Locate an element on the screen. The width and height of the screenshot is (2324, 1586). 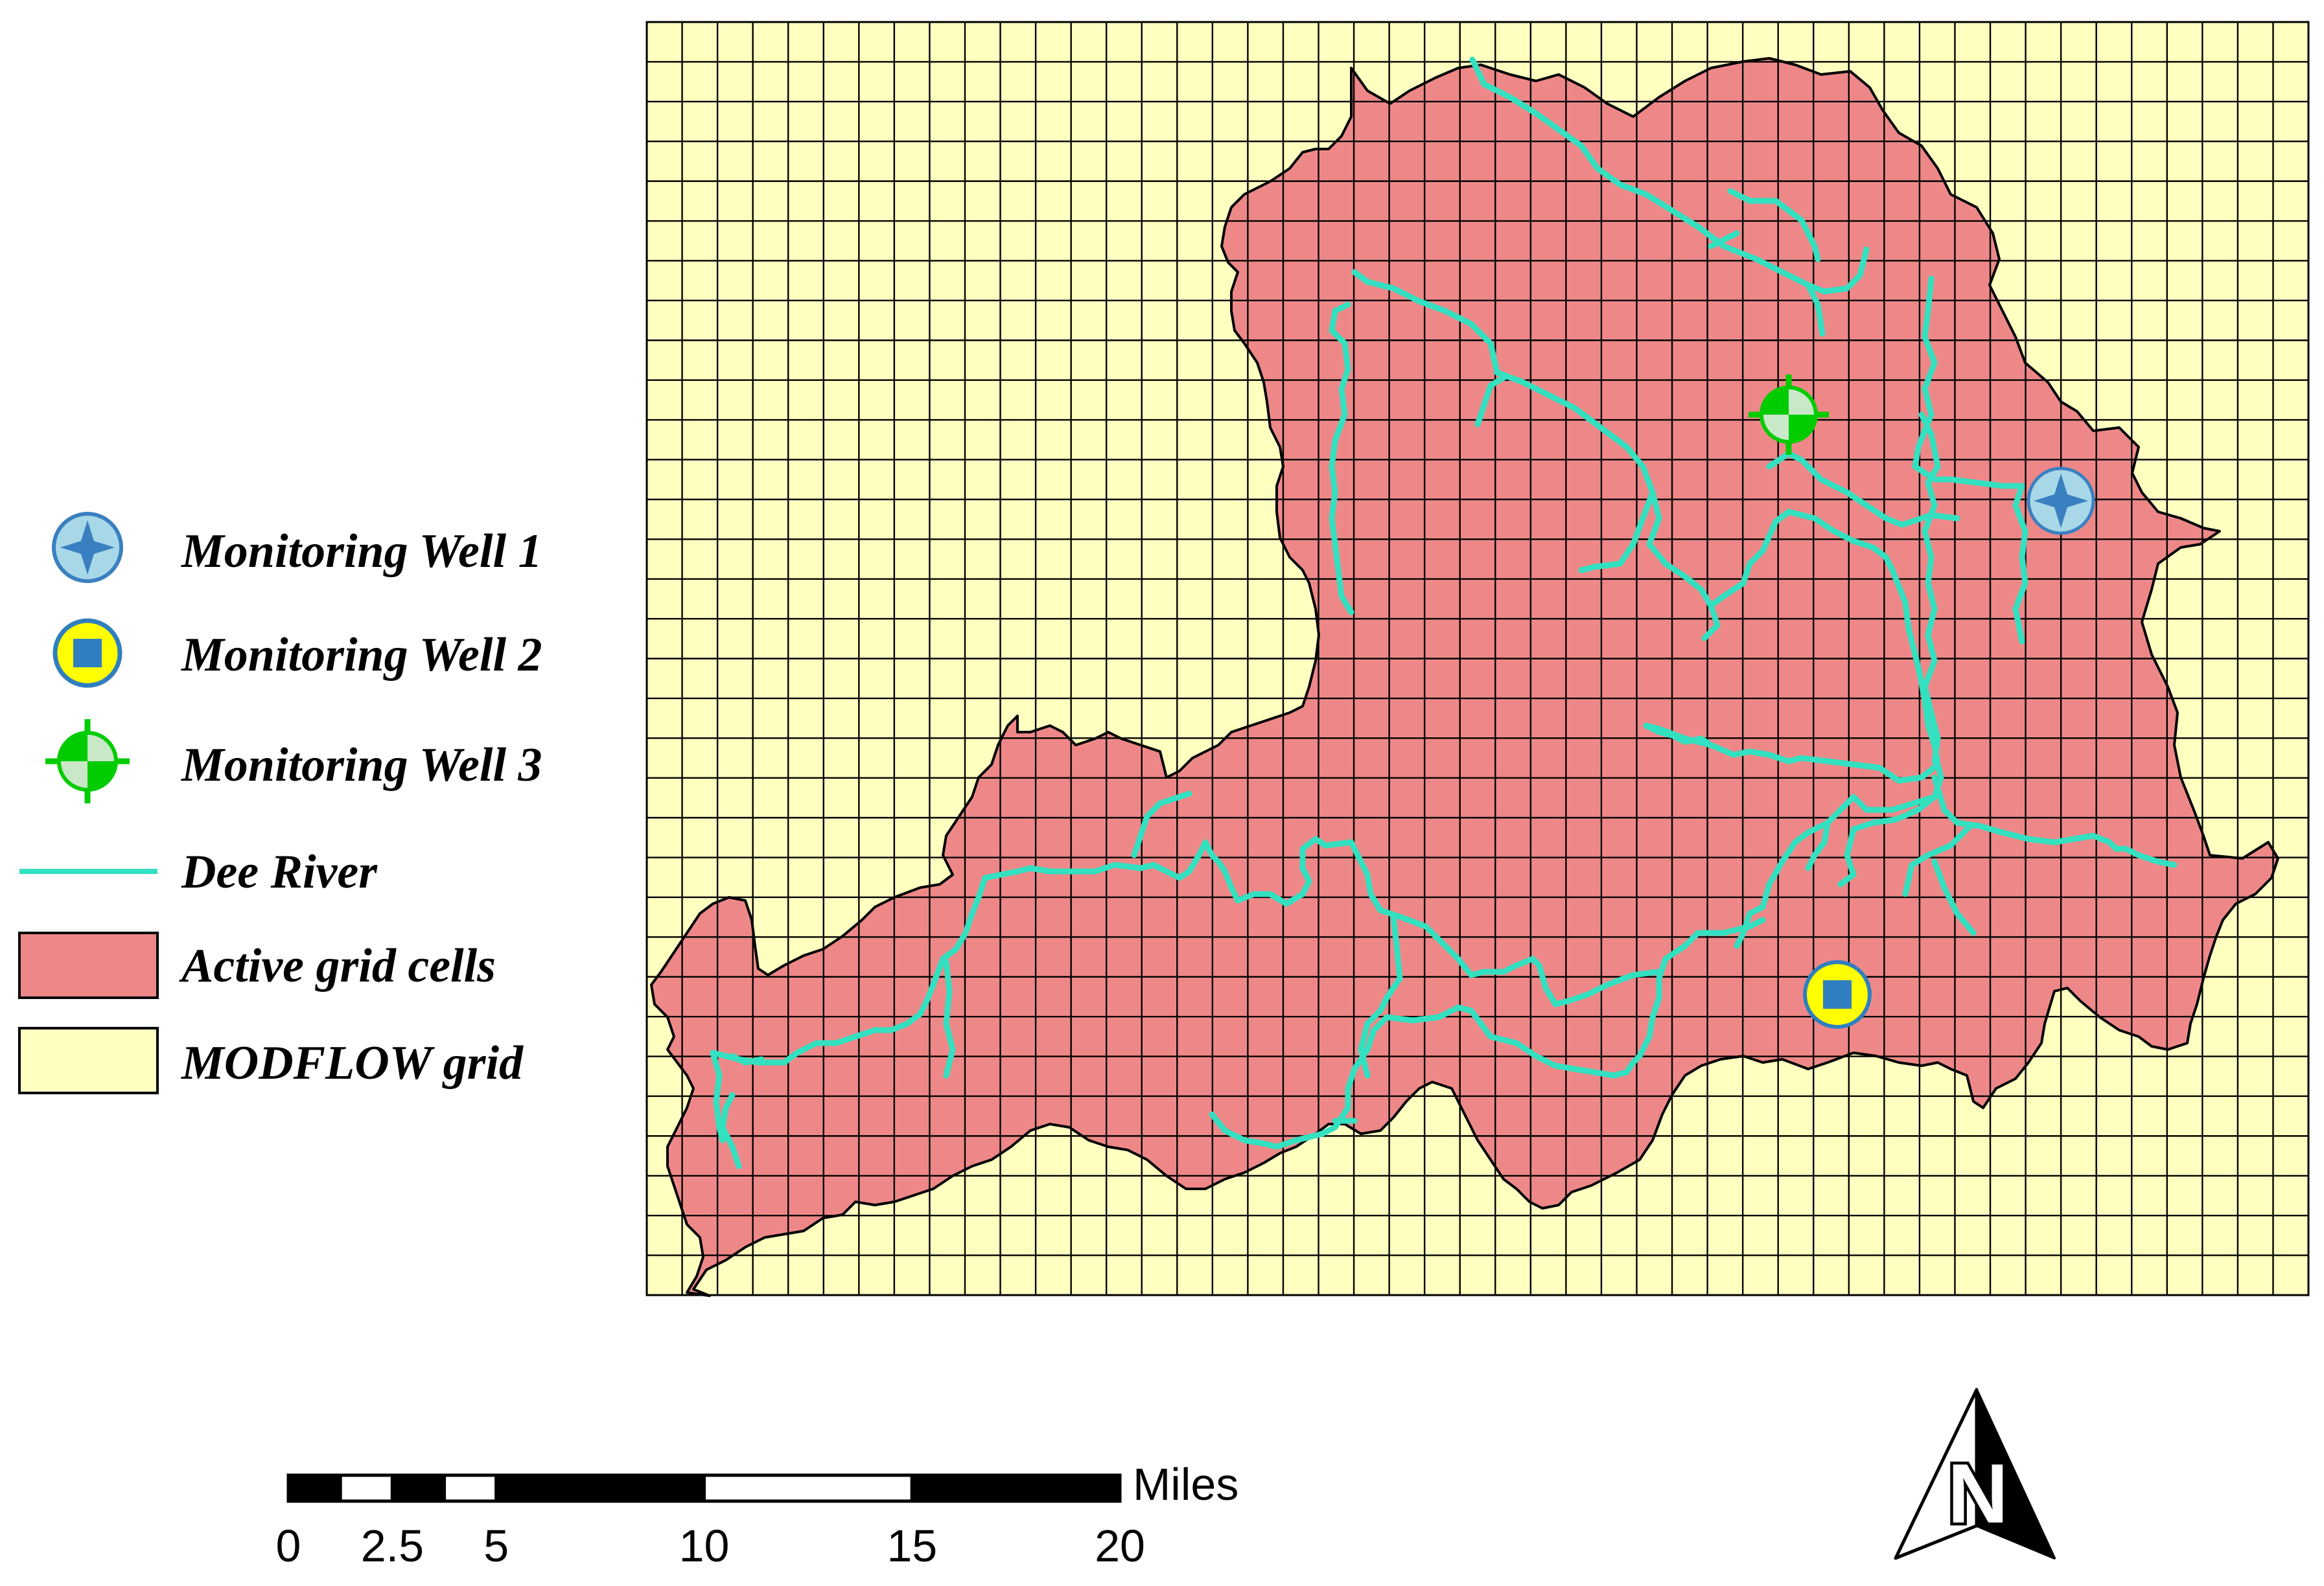
scale-bar-unit: Miles is located at coordinates (1185, 1485).